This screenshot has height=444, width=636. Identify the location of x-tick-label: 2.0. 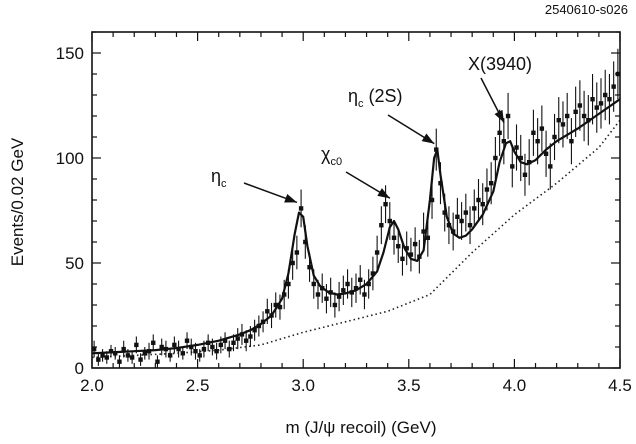
(92, 385).